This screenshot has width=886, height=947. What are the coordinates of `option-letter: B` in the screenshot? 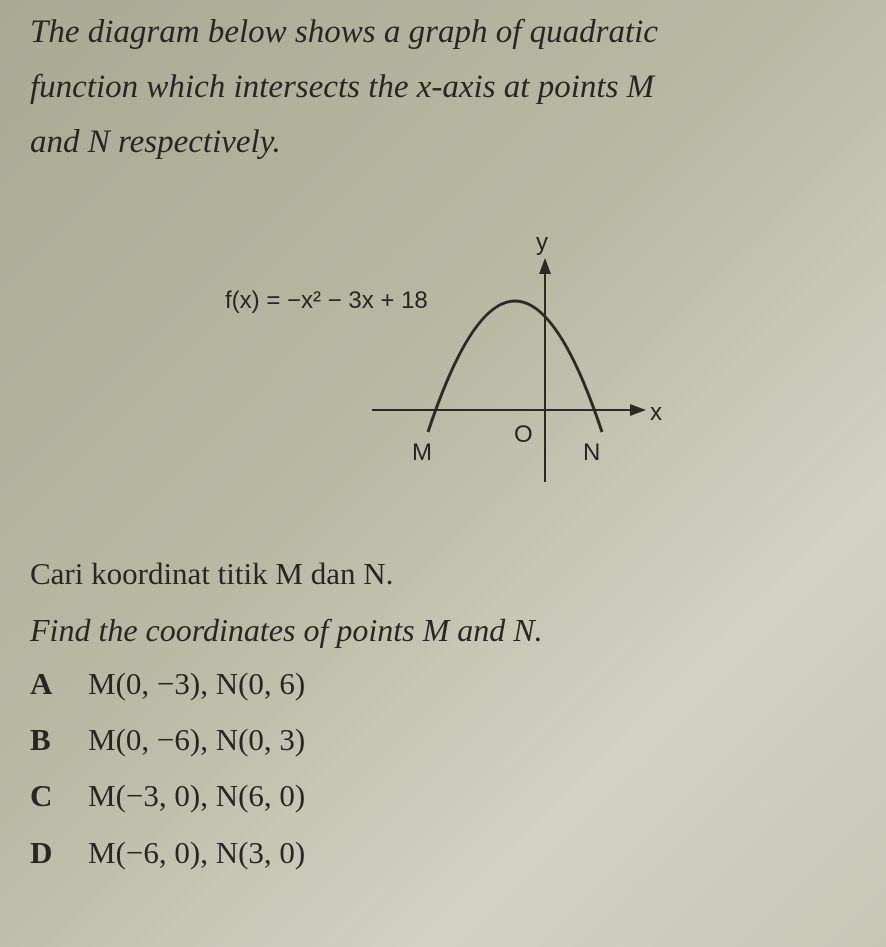 It's located at (40, 739).